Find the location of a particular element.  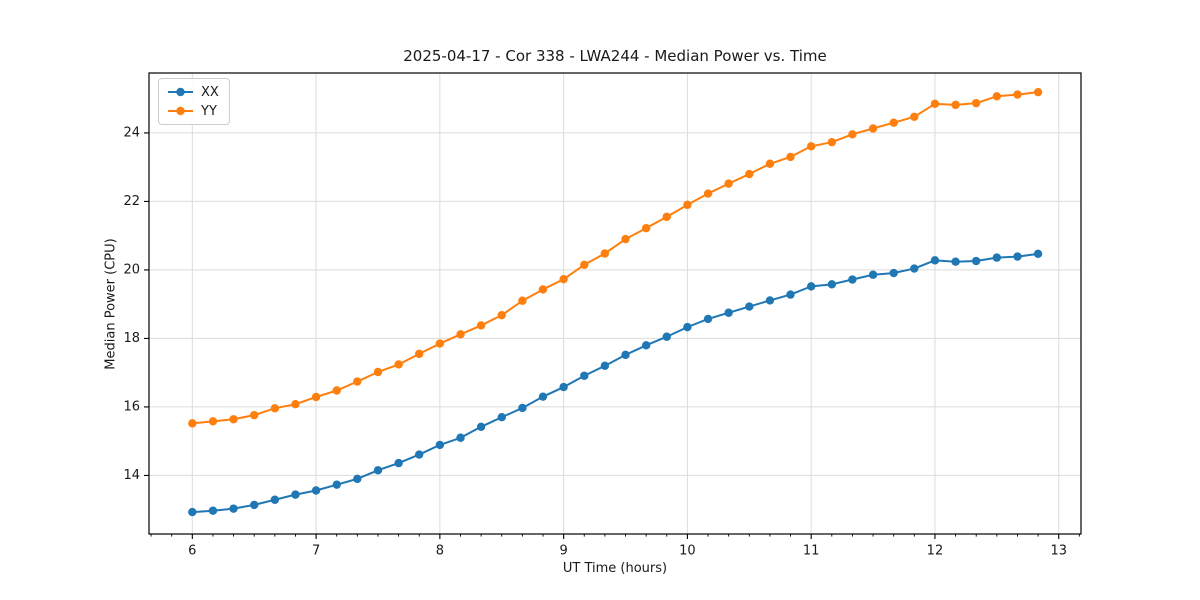

svg-text: 7 is located at coordinates (316, 551).